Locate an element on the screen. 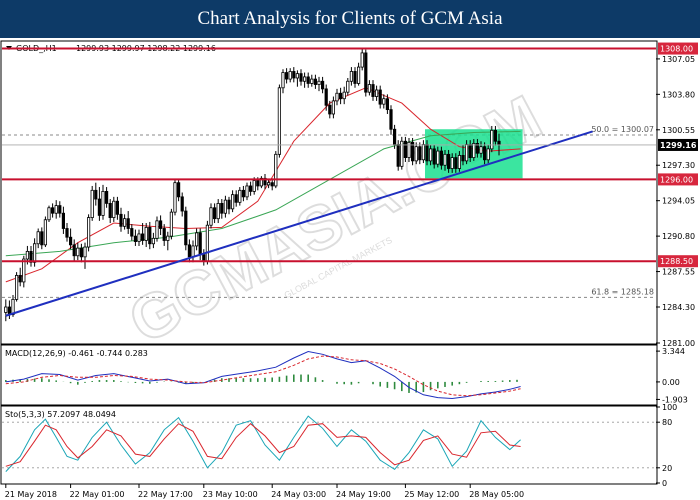 The image size is (700, 500). macd-title: MACD(12,26,9) -0.461 -0.744 0.283 is located at coordinates (76, 353).